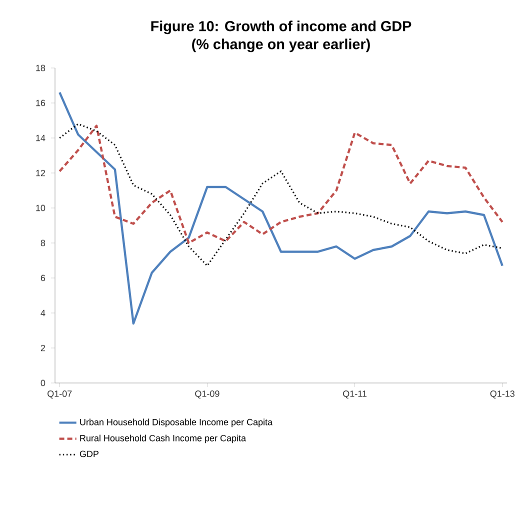  Describe the element at coordinates (89, 454) in the screenshot. I see `legend-label: GDP` at that location.